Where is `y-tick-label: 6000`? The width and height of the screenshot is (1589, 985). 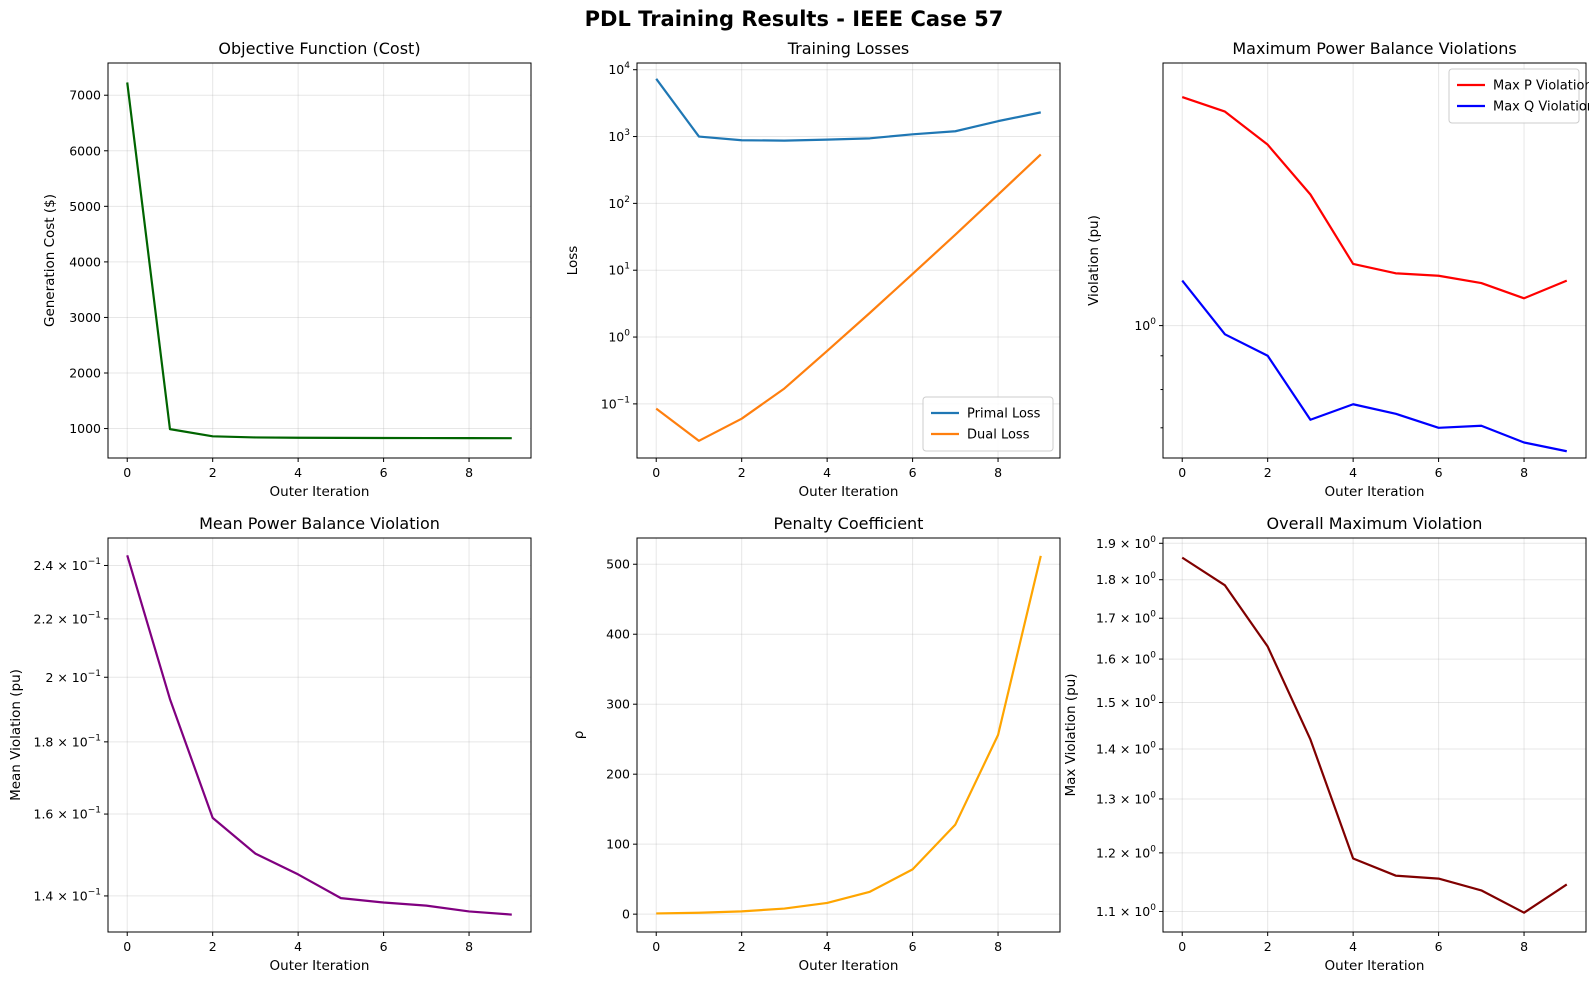
y-tick-label: 6000 is located at coordinates (85, 150).